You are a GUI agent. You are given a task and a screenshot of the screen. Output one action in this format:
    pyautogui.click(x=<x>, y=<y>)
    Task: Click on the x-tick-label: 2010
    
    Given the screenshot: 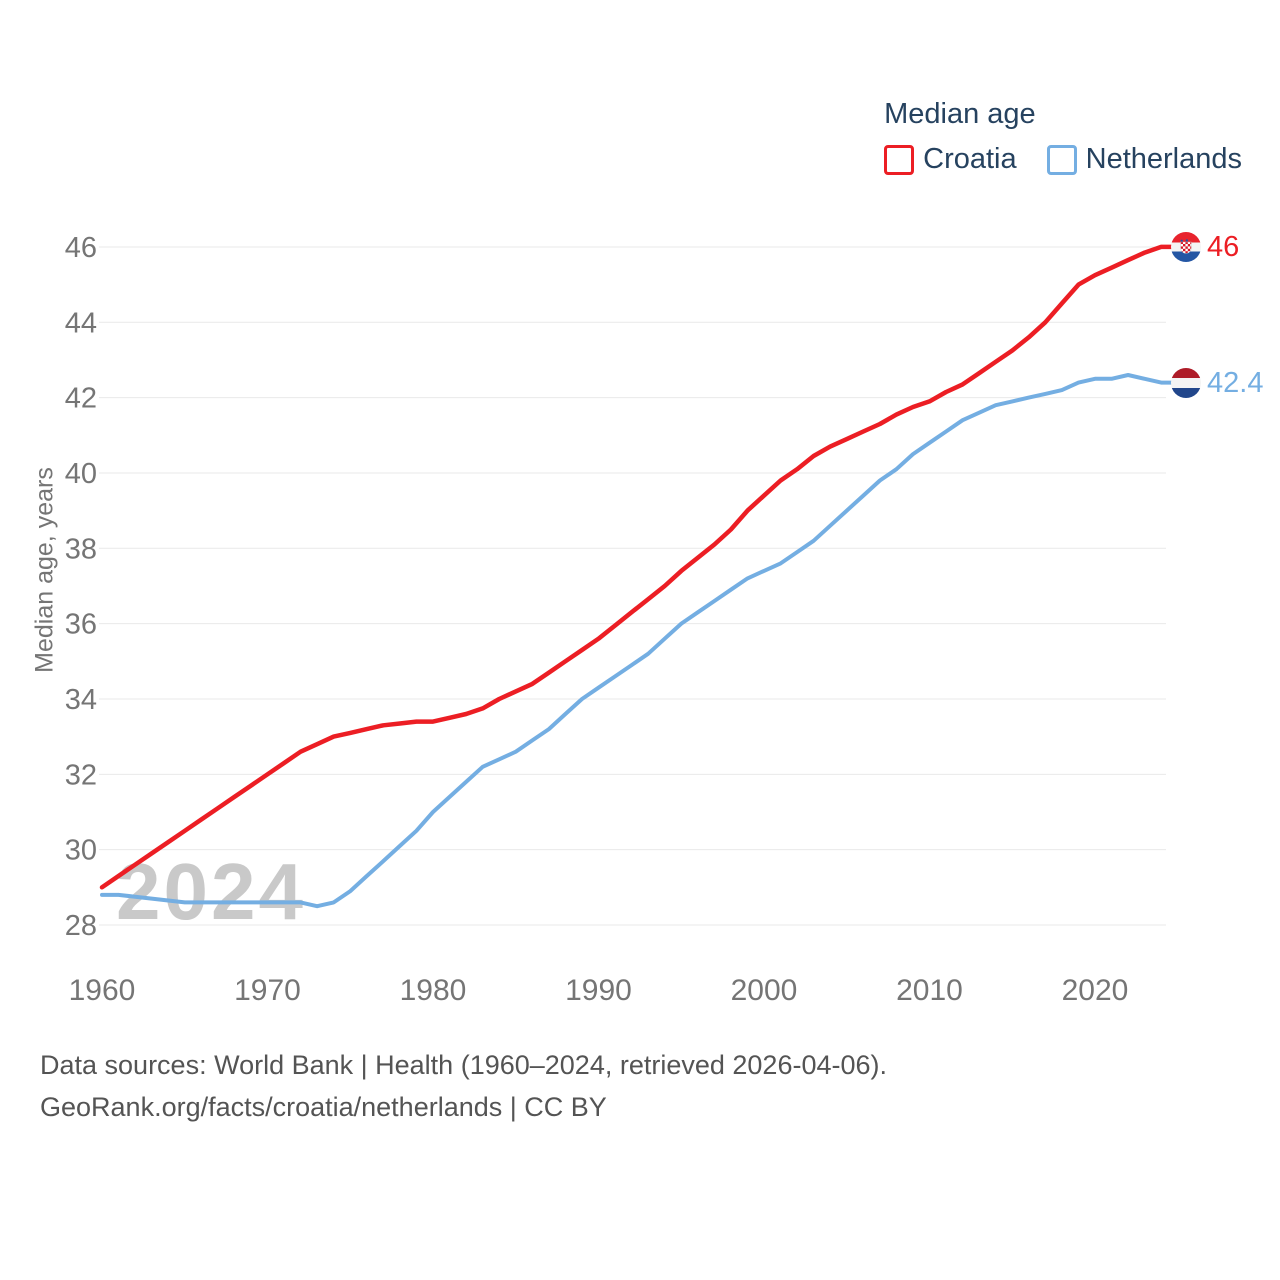 What is the action you would take?
    pyautogui.click(x=929, y=990)
    